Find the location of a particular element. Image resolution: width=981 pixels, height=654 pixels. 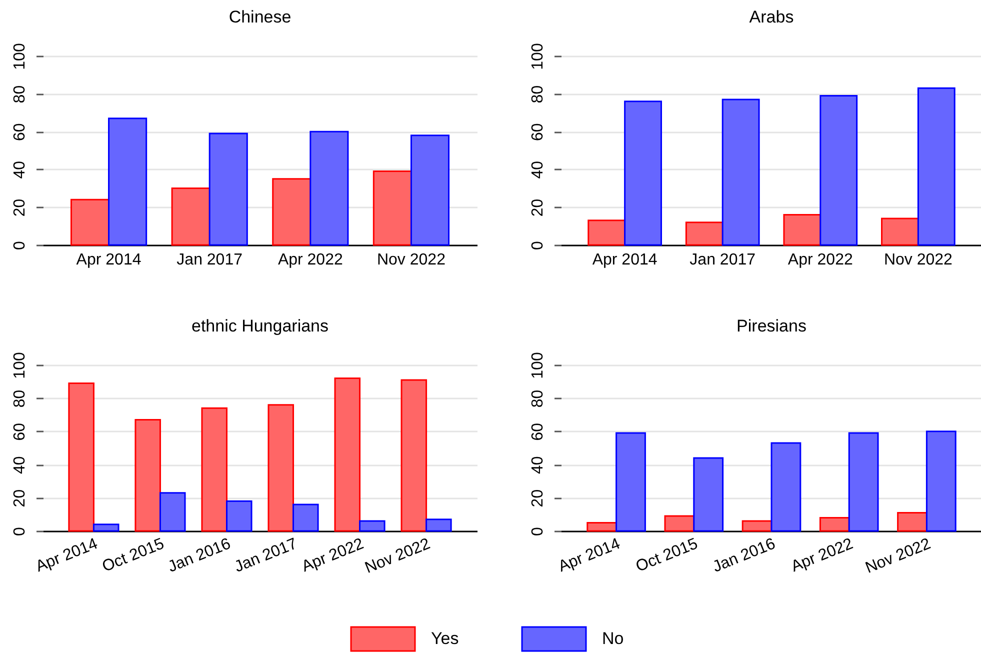

chart-title: ethnic Hungarians is located at coordinates (260, 326).